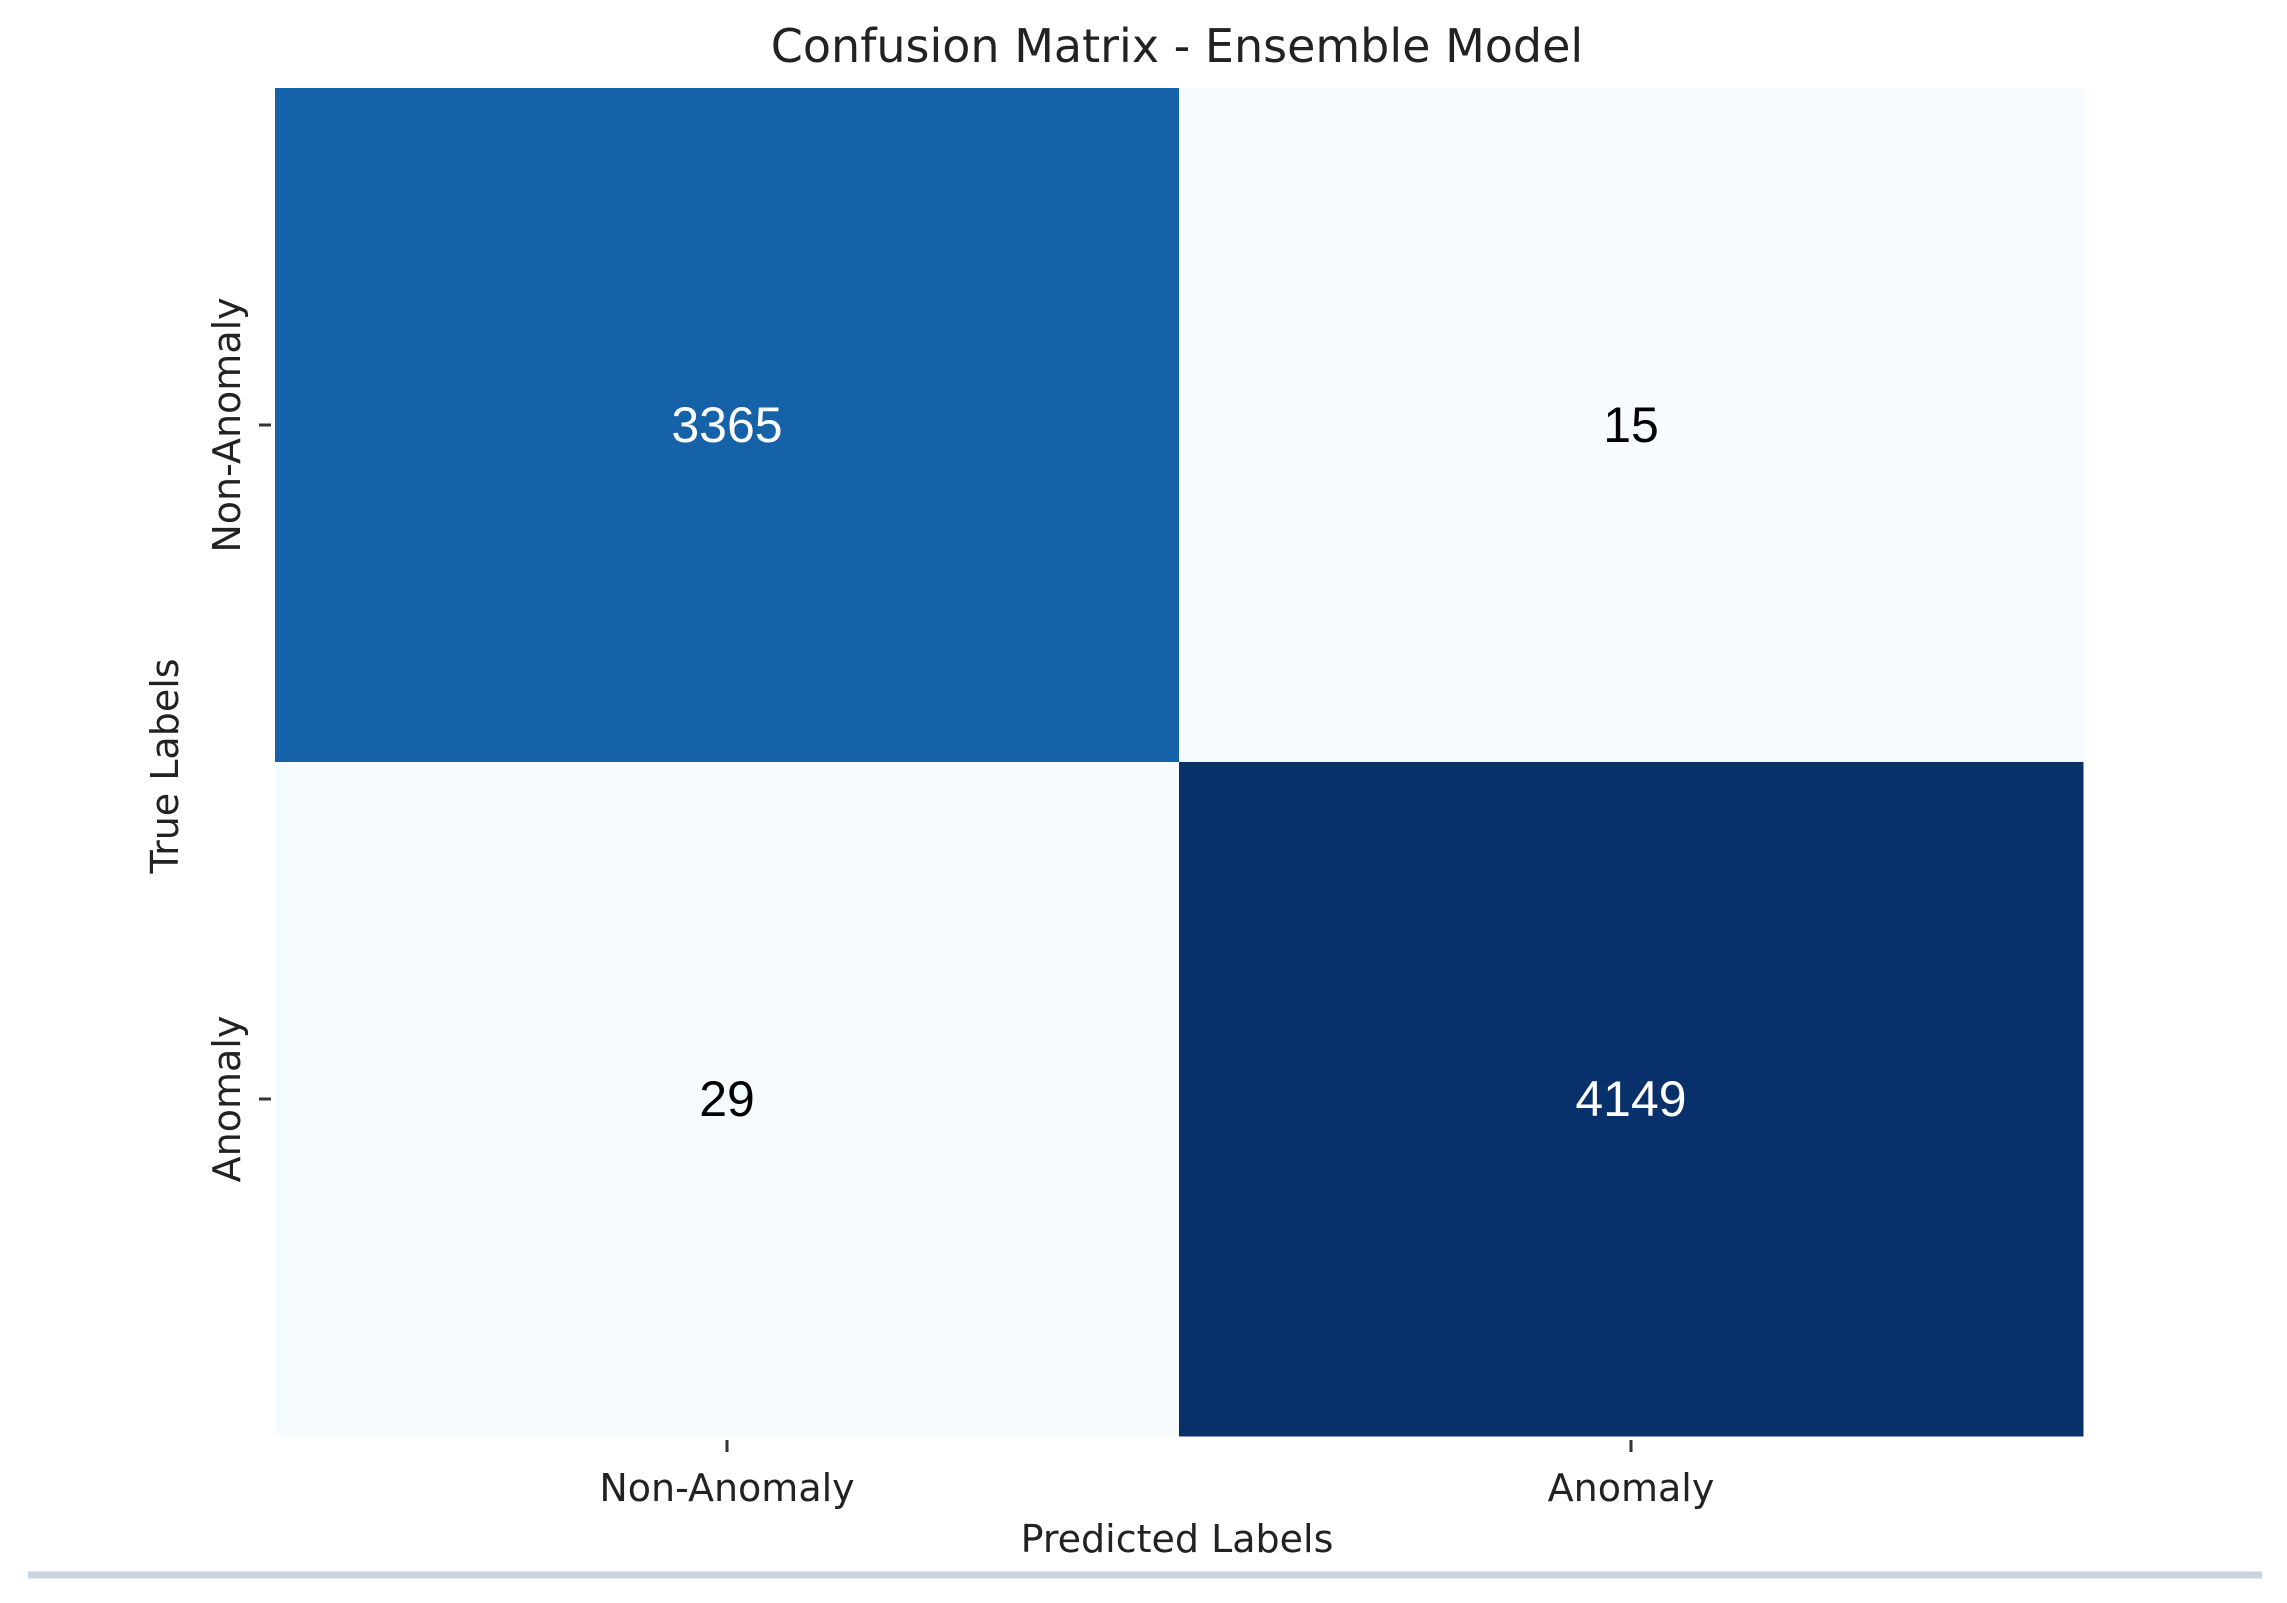  Describe the element at coordinates (1177, 1539) in the screenshot. I see `x-axis-label: Predicted Labels` at that location.